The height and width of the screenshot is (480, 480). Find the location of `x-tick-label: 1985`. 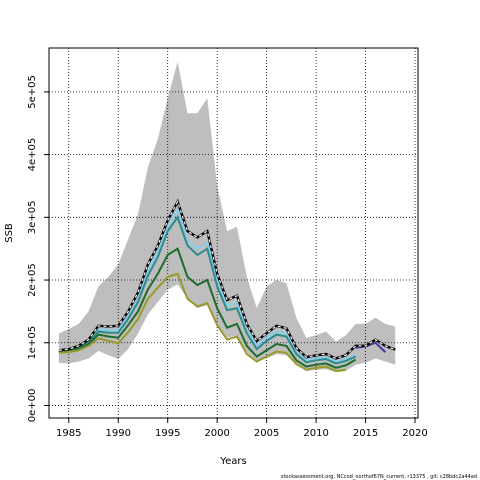

x-tick-label: 1985 is located at coordinates (68, 433).